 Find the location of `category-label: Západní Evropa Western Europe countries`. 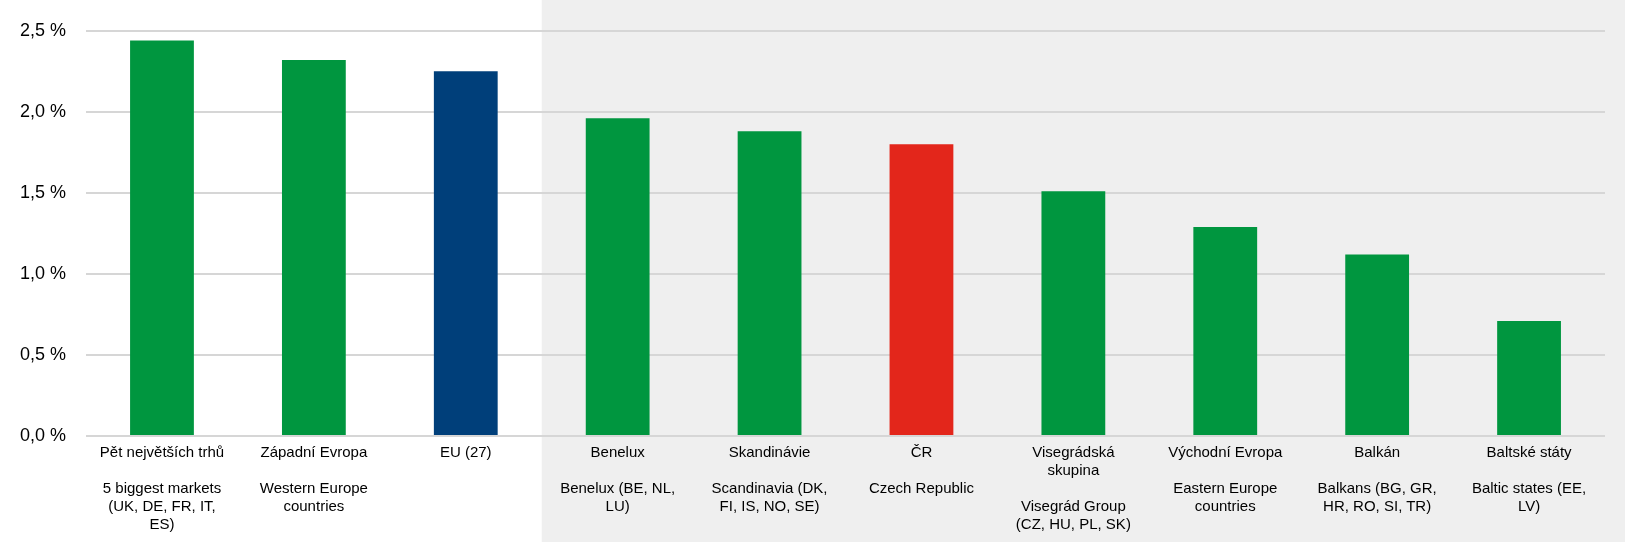

category-label: Západní Evropa Western Europe countries is located at coordinates (313, 479).